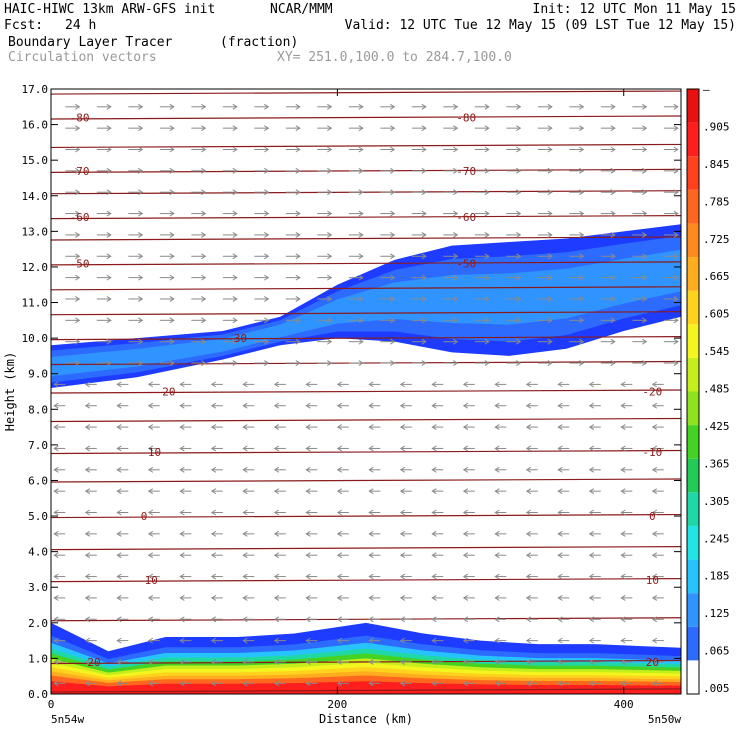  Describe the element at coordinates (394, 57) in the screenshot. I see `xy-label: XY= 251.0,100.0 to 284.7,100.0` at that location.